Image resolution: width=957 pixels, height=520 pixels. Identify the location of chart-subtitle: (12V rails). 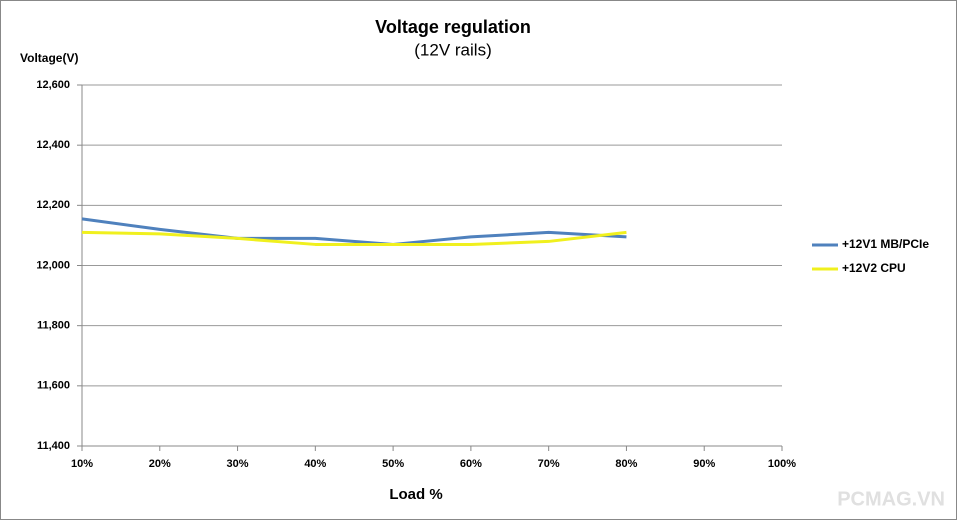
(452, 49).